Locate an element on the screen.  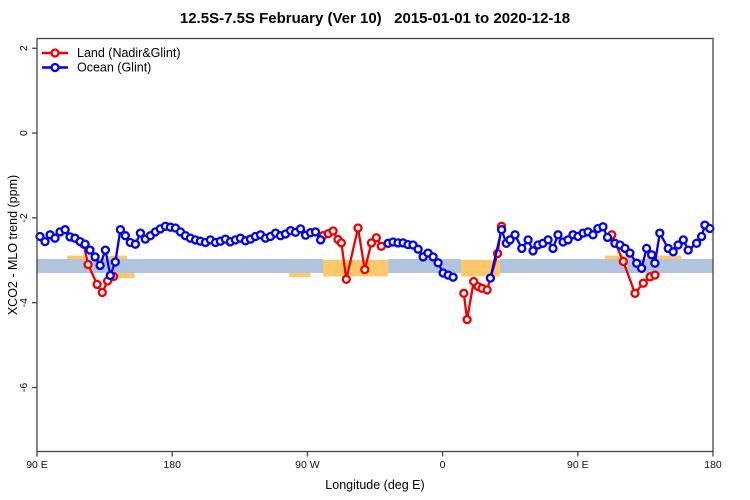
highlight-band is located at coordinates (374, 267).